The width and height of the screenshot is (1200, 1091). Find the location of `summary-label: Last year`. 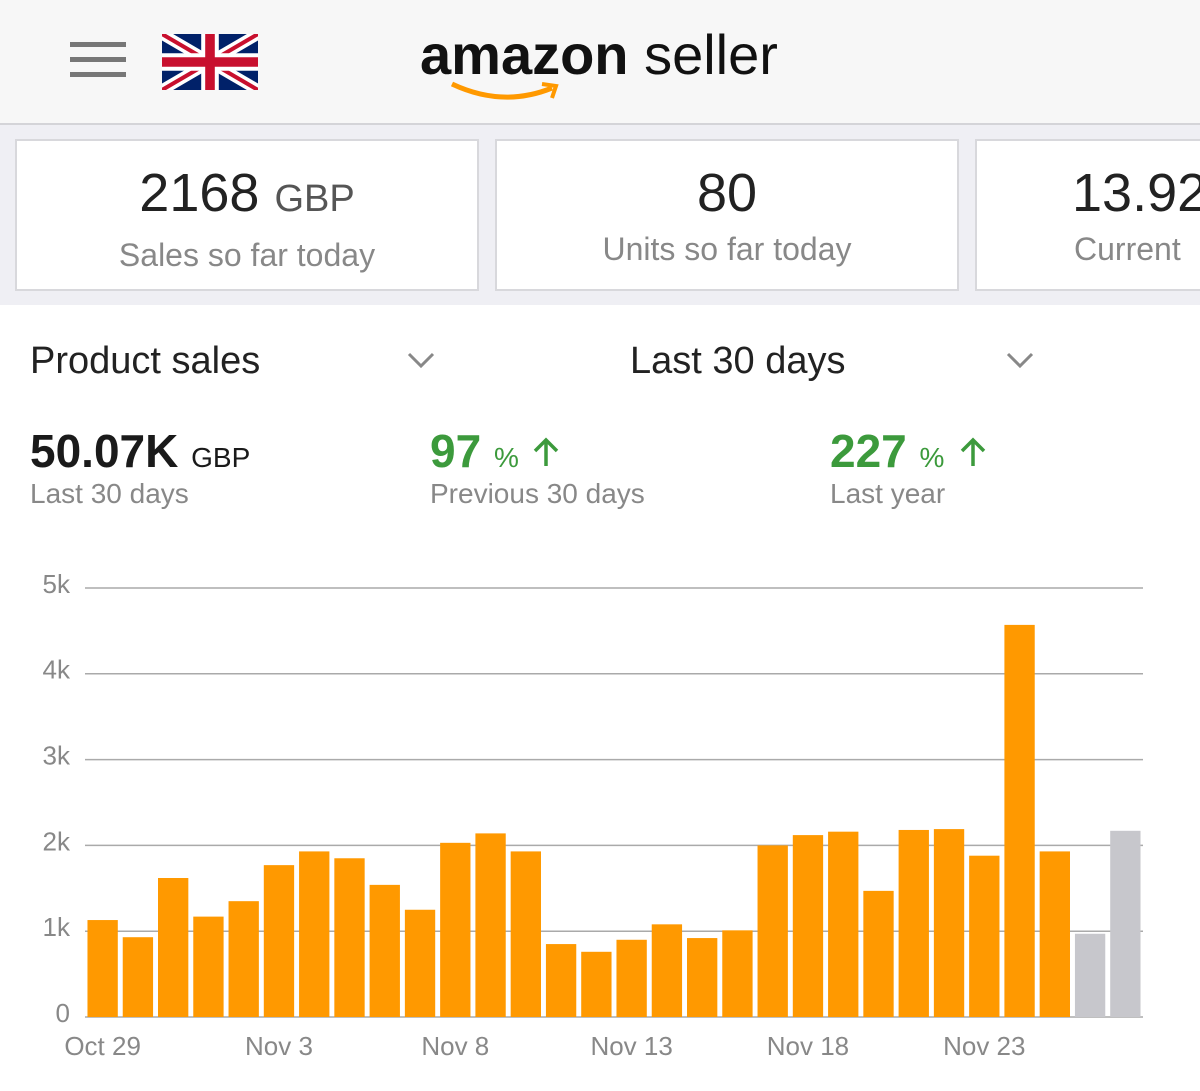

summary-label: Last year is located at coordinates (888, 493).